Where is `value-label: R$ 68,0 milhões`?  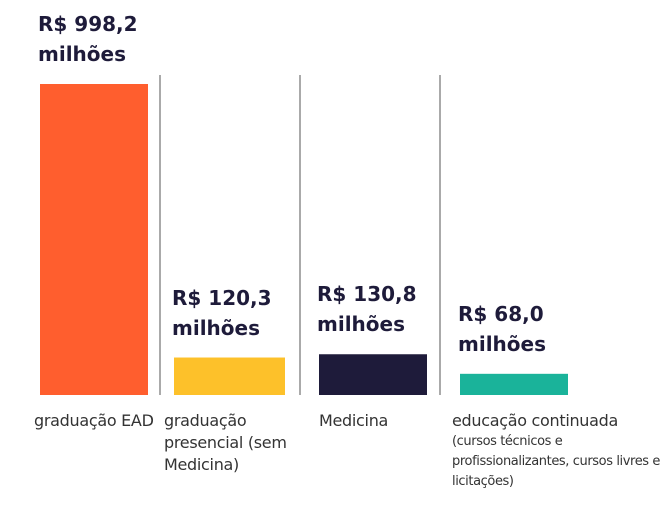
value-label: R$ 68,0 milhões is located at coordinates (502, 328).